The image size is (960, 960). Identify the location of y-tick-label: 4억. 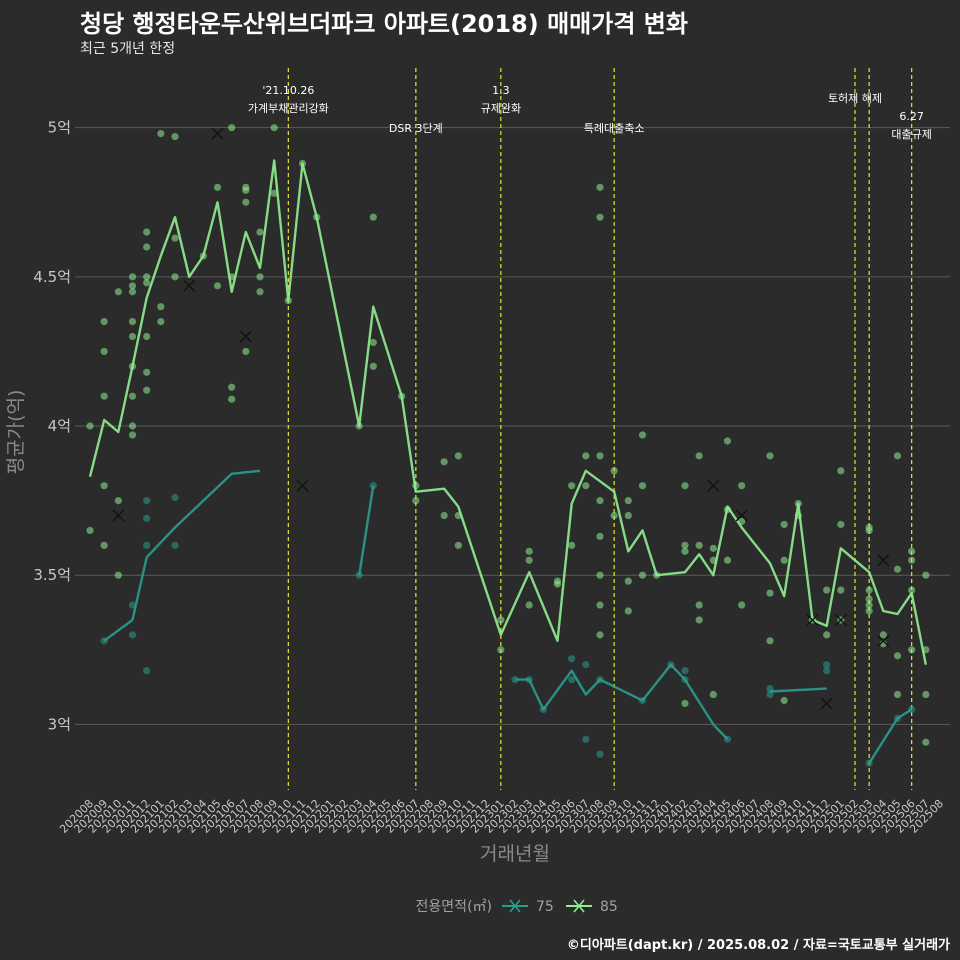
(59, 426).